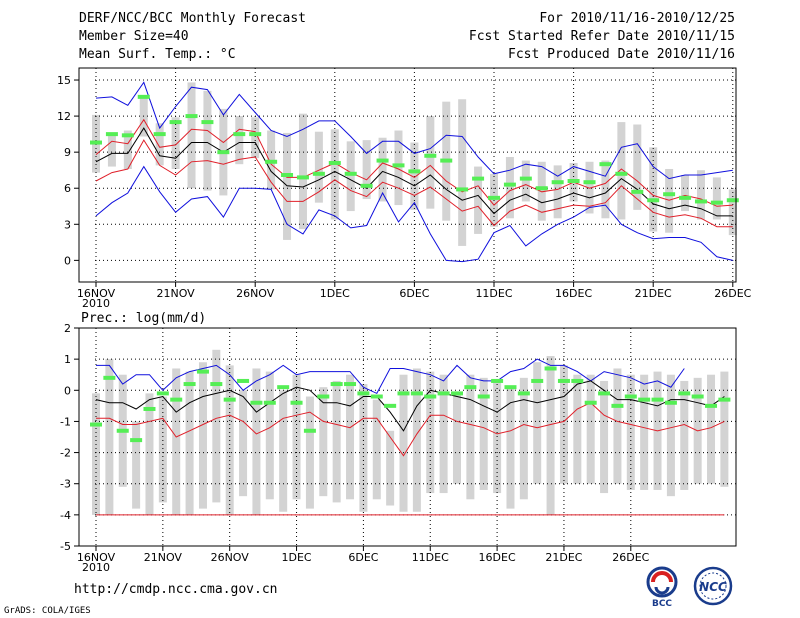  I want to click on prec-min-red-line, so click(410, 429).